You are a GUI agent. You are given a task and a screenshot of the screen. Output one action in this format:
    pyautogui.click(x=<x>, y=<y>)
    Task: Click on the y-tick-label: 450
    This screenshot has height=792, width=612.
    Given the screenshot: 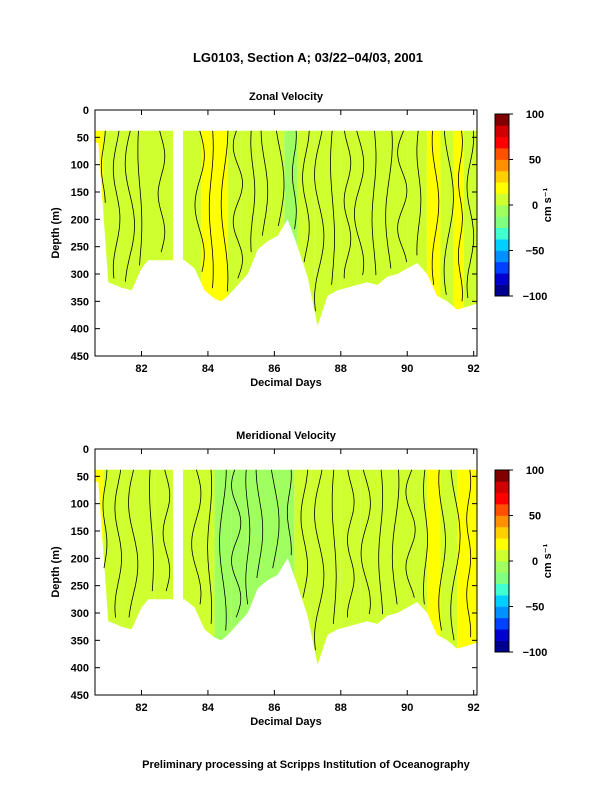 What is the action you would take?
    pyautogui.click(x=80, y=357)
    